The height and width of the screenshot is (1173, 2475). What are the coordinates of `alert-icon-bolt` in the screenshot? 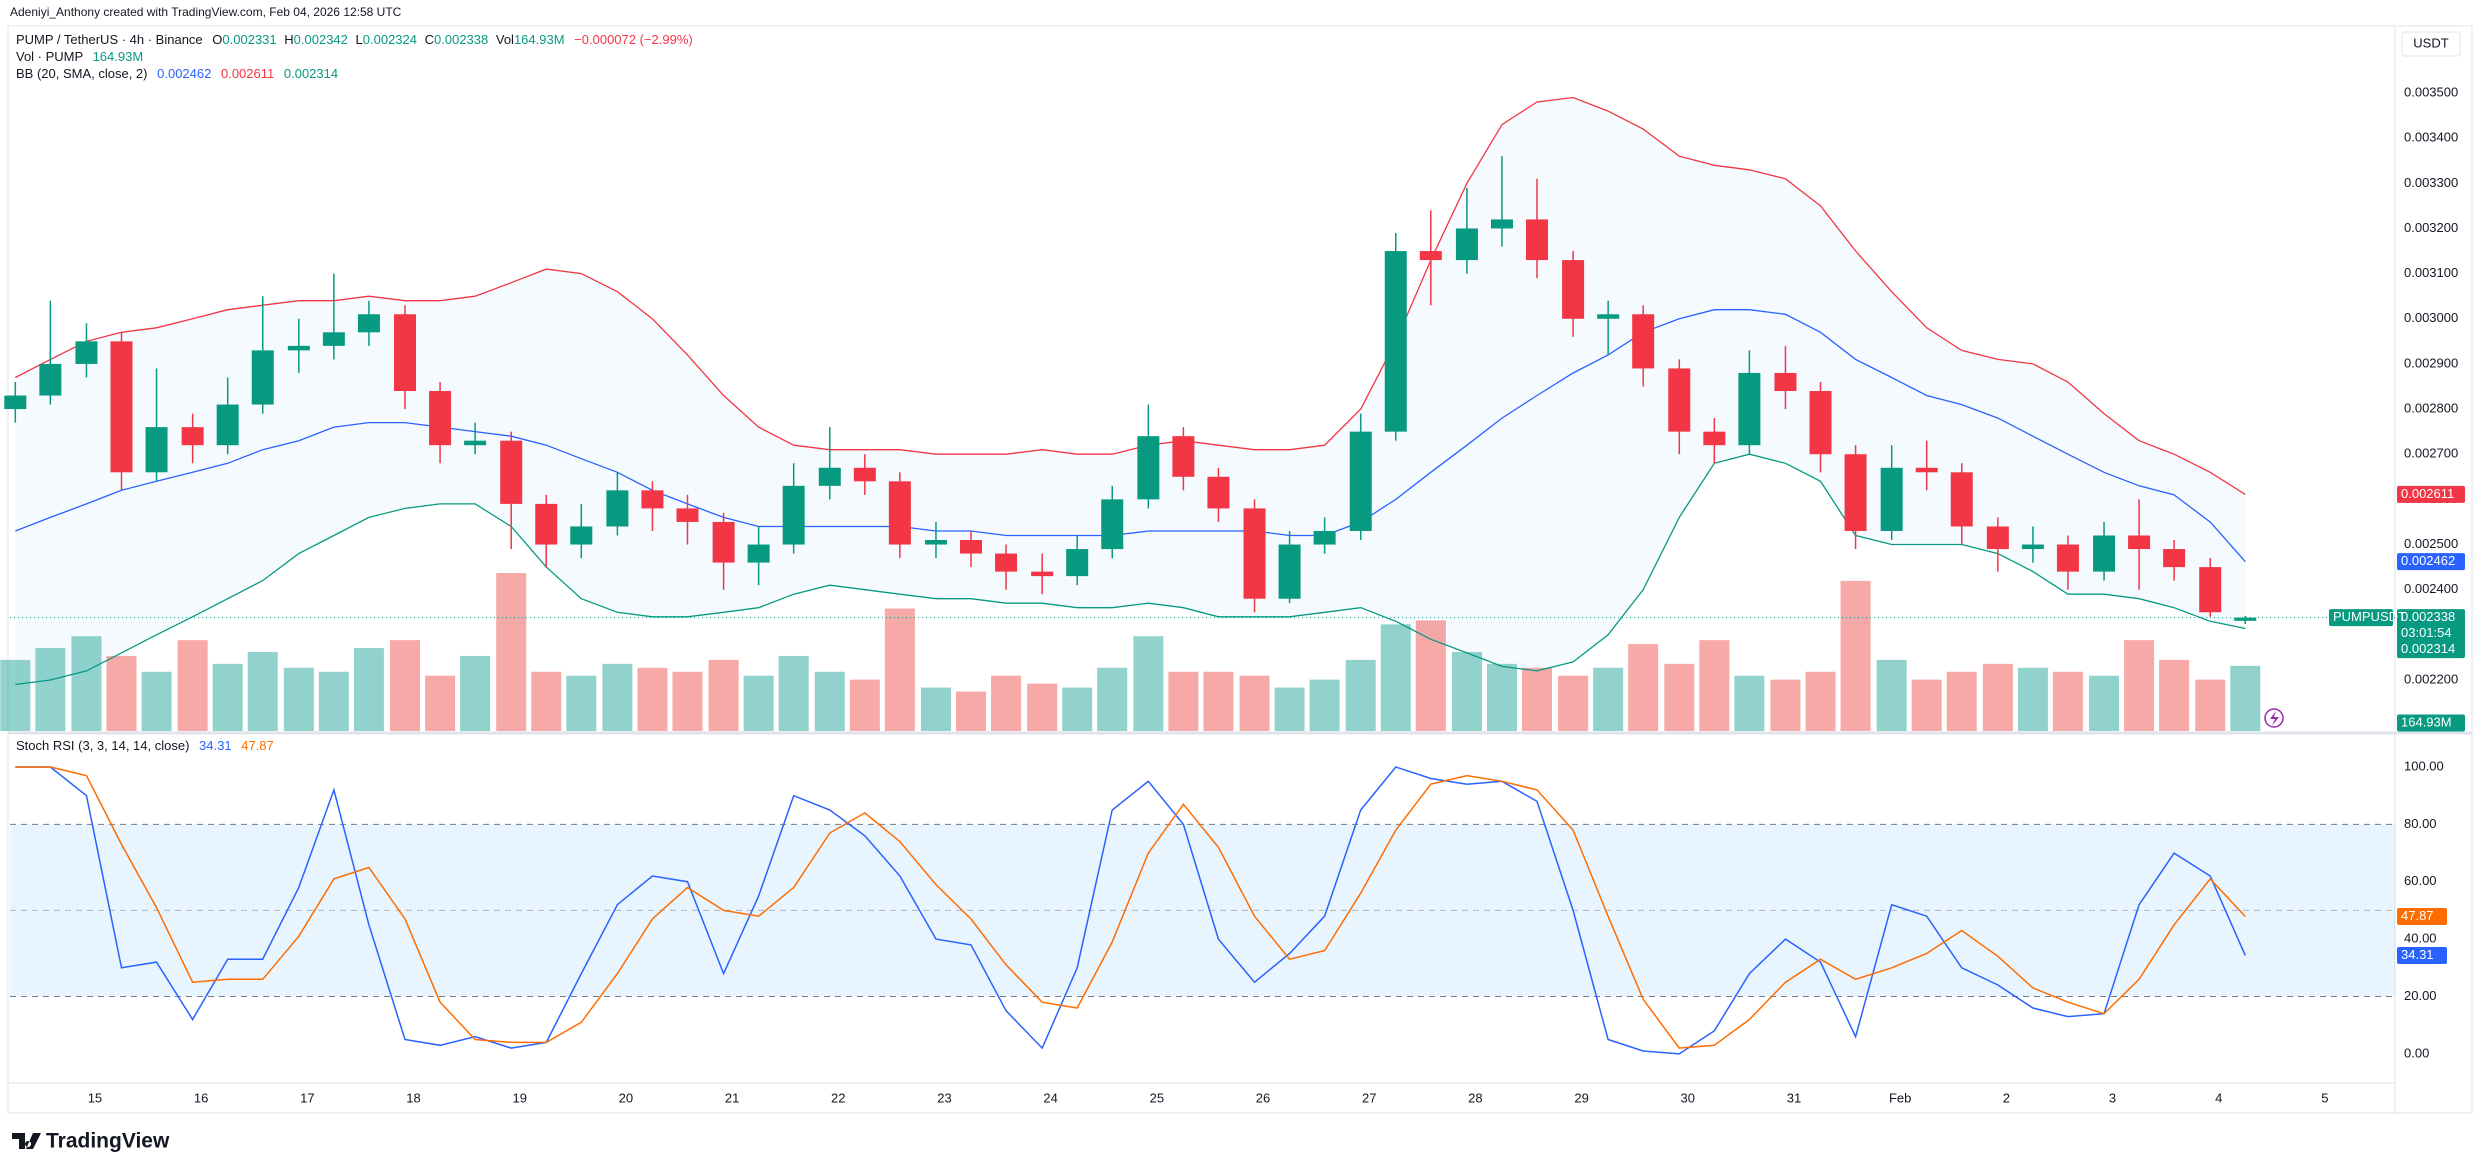 It's located at (2274, 718).